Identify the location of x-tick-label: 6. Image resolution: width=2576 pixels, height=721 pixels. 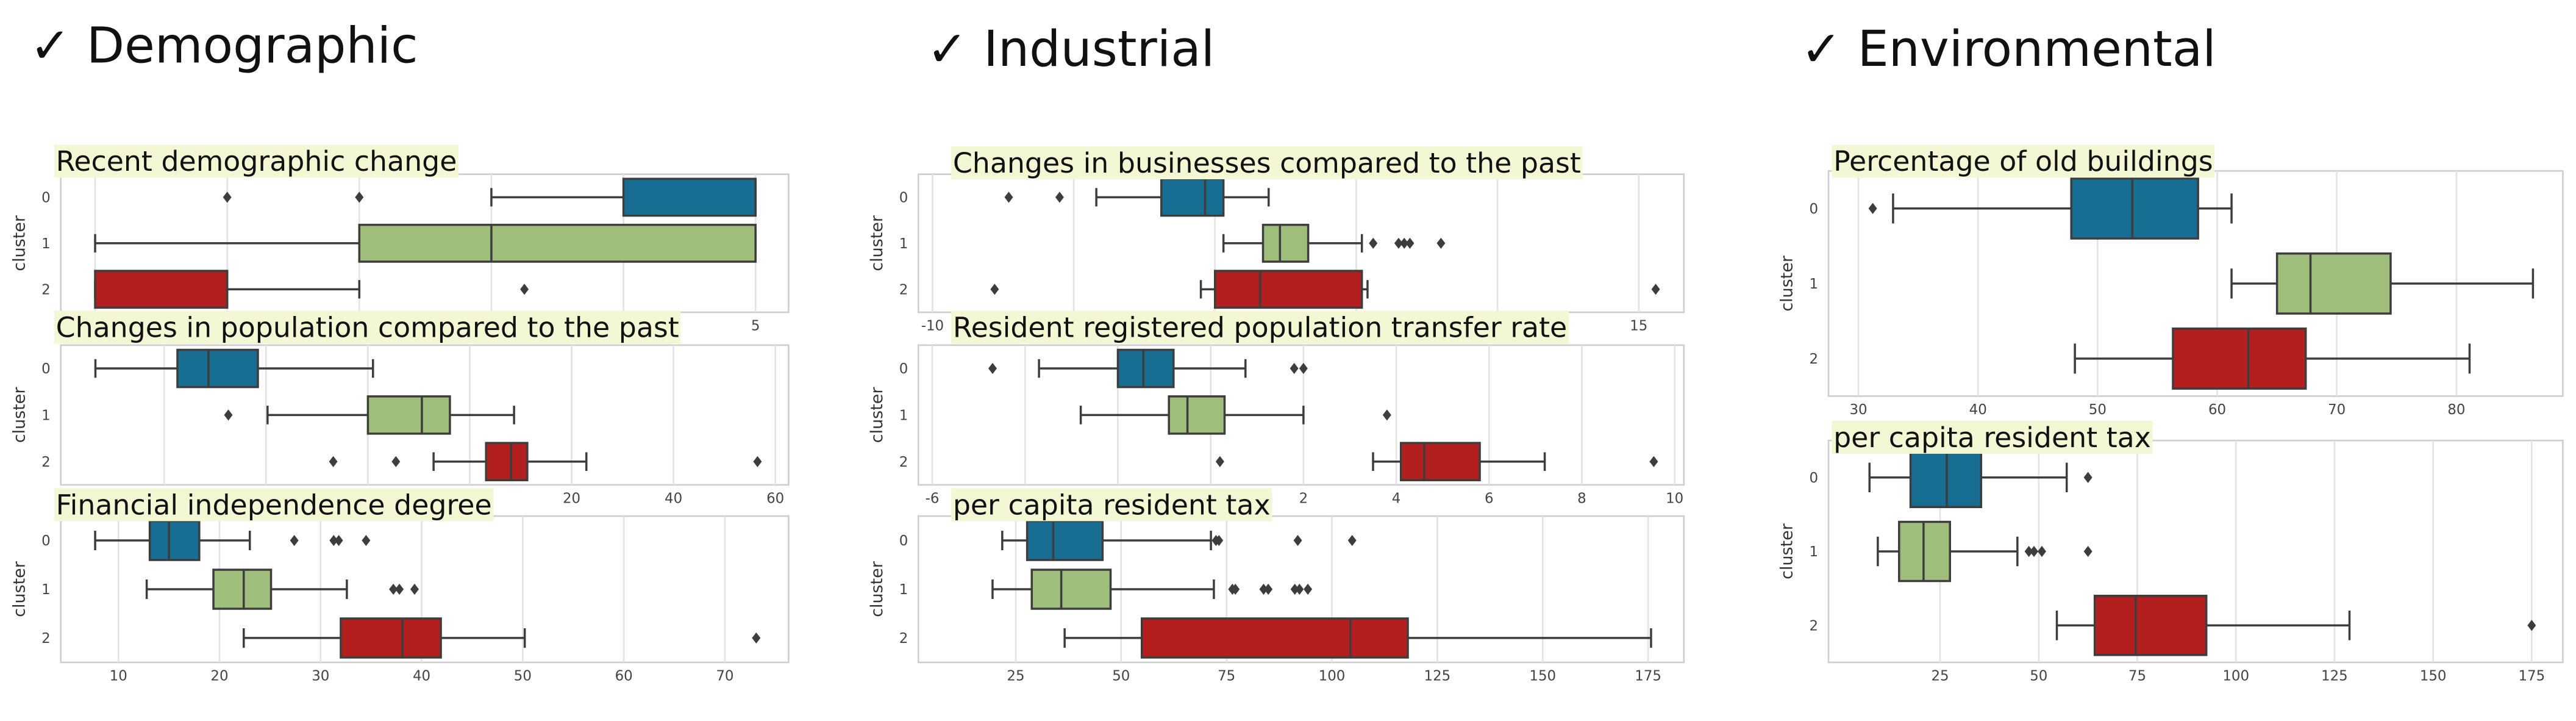
(1489, 499).